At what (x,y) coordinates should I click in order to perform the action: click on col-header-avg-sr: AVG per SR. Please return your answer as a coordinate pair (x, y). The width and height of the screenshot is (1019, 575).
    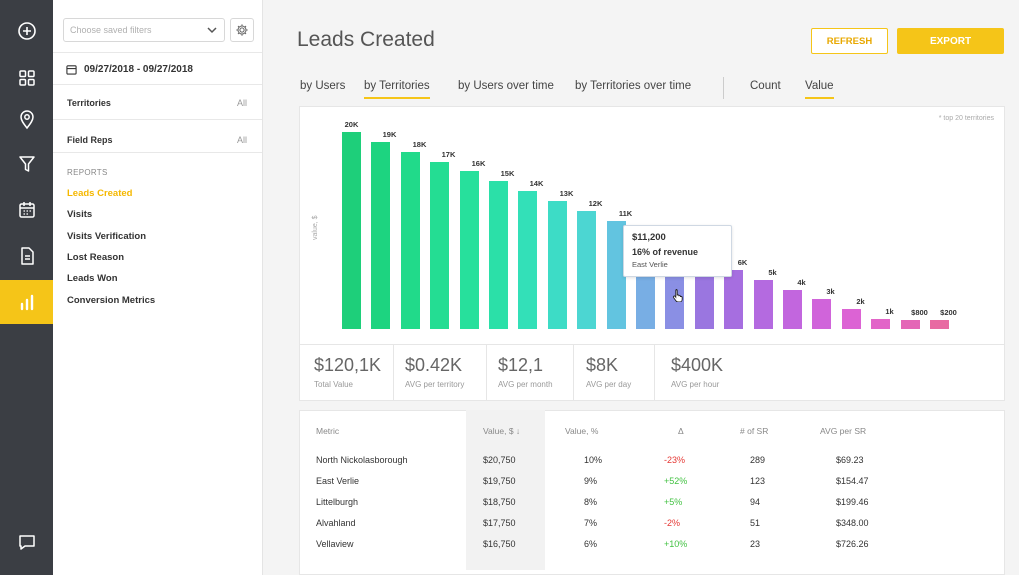
    Looking at the image, I should click on (843, 431).